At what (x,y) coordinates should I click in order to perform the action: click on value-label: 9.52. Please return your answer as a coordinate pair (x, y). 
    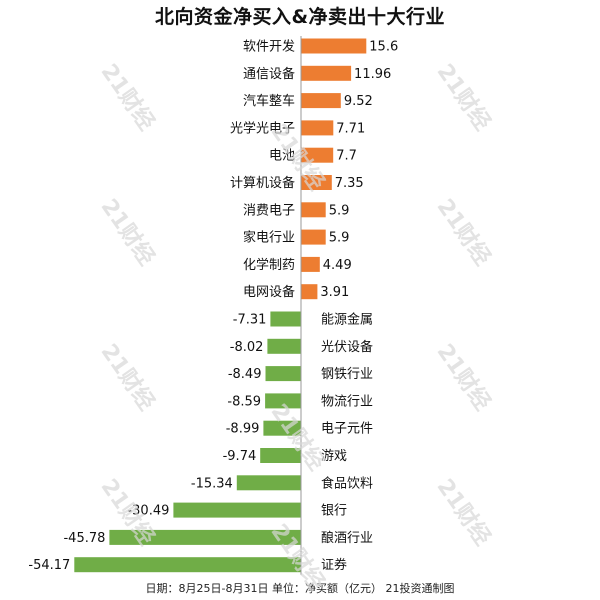
    Looking at the image, I should click on (358, 101).